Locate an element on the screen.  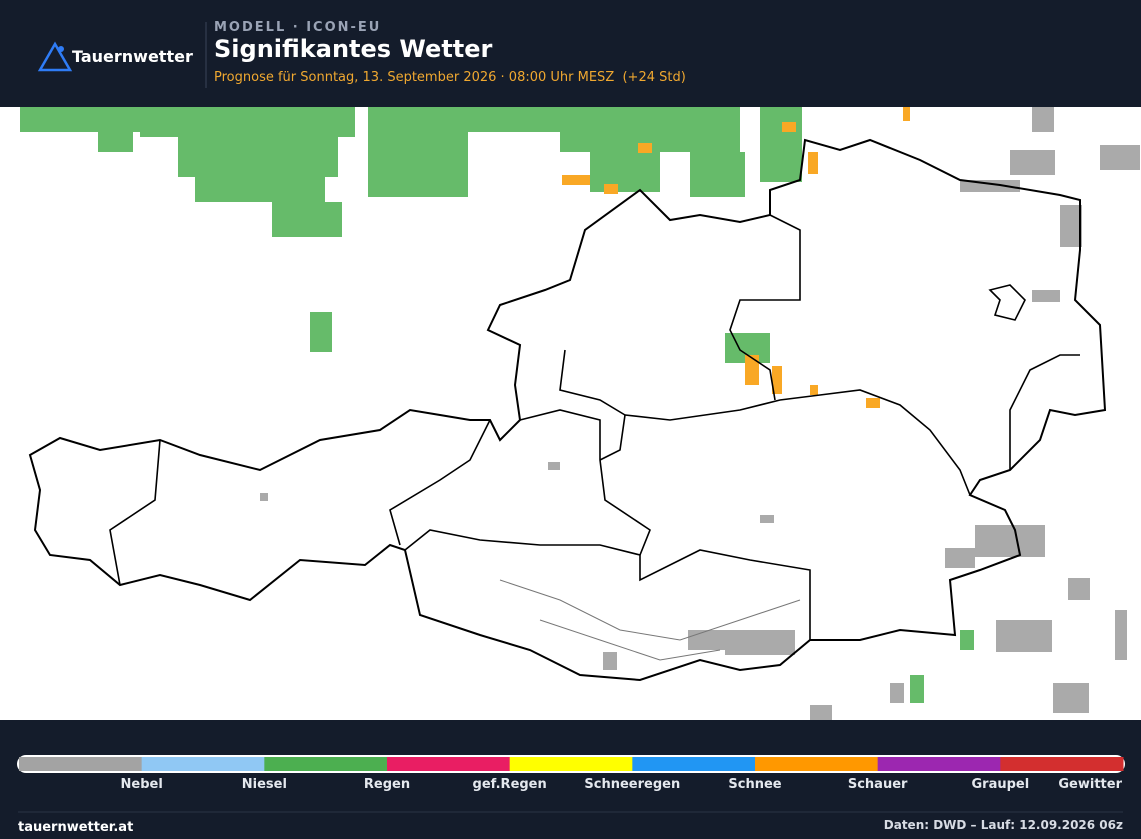
logo-dot is located at coordinates (61, 49).